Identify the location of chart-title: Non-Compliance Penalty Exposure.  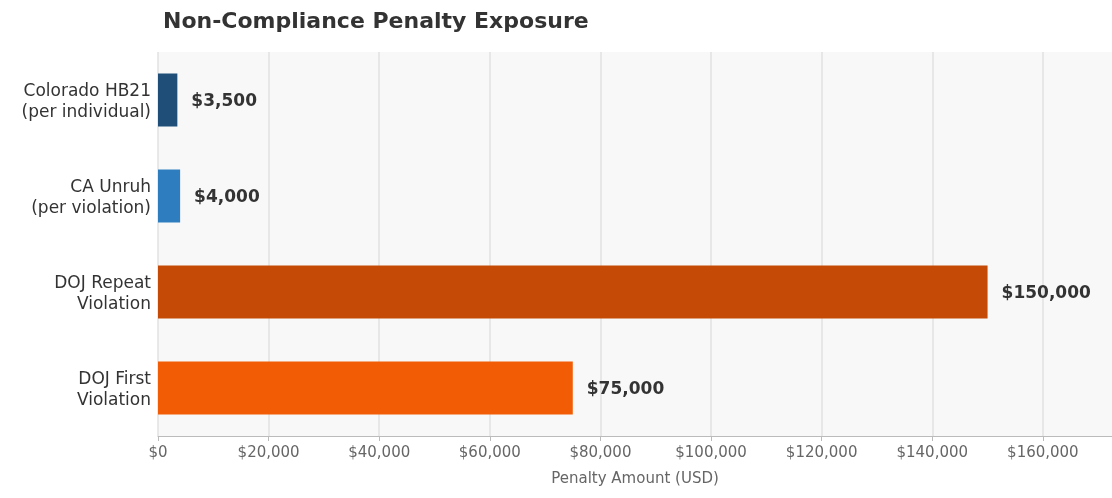
(376, 20).